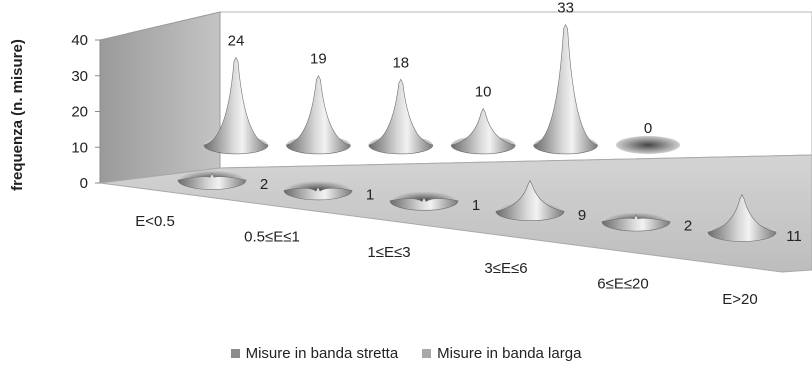 The image size is (812, 378). I want to click on legend-label: Misure in banda stretta, so click(322, 353).